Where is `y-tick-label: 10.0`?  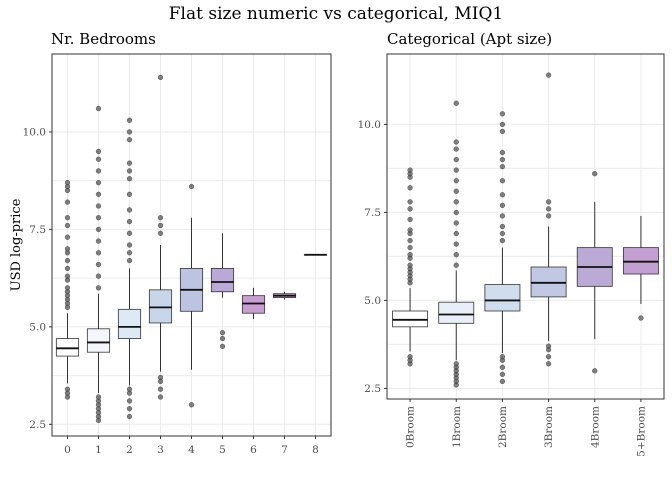
y-tick-label: 10.0 is located at coordinates (369, 125).